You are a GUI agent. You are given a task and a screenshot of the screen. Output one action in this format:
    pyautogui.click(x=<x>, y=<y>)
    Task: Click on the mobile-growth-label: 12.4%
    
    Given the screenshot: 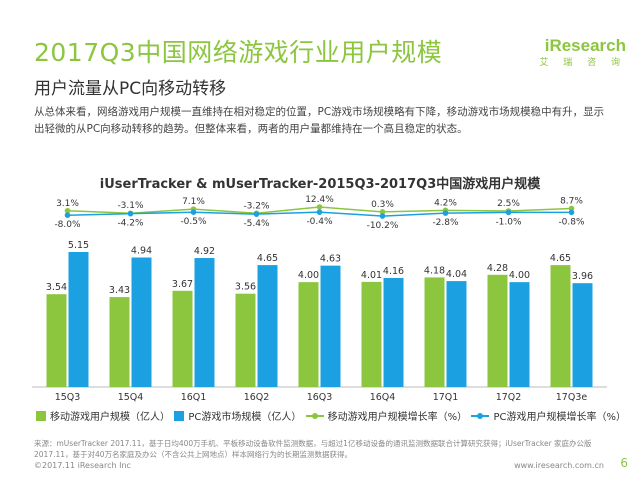 What is the action you would take?
    pyautogui.click(x=319, y=200)
    